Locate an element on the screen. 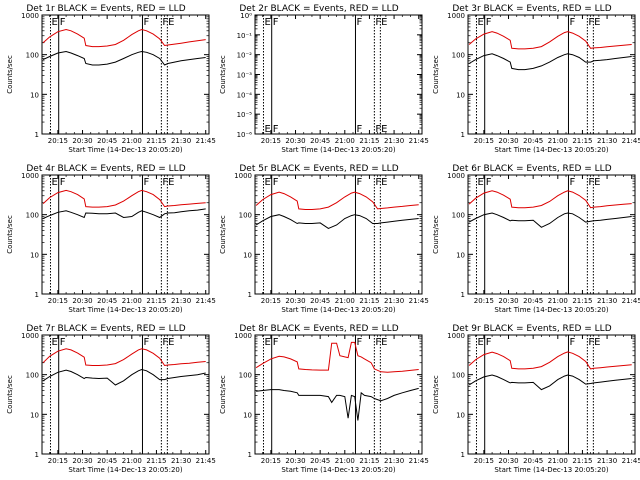 Image resolution: width=640 pixels, height=480 pixels. y-tick-label: 10⁻¹ is located at coordinates (245, 36).